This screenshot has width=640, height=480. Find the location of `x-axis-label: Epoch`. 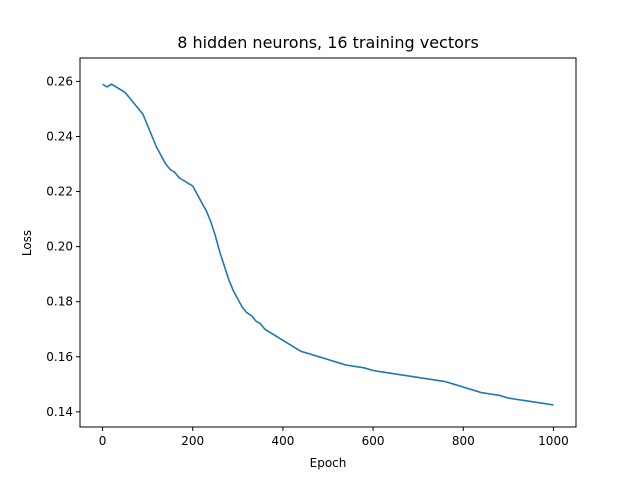

x-axis-label: Epoch is located at coordinates (328, 463).